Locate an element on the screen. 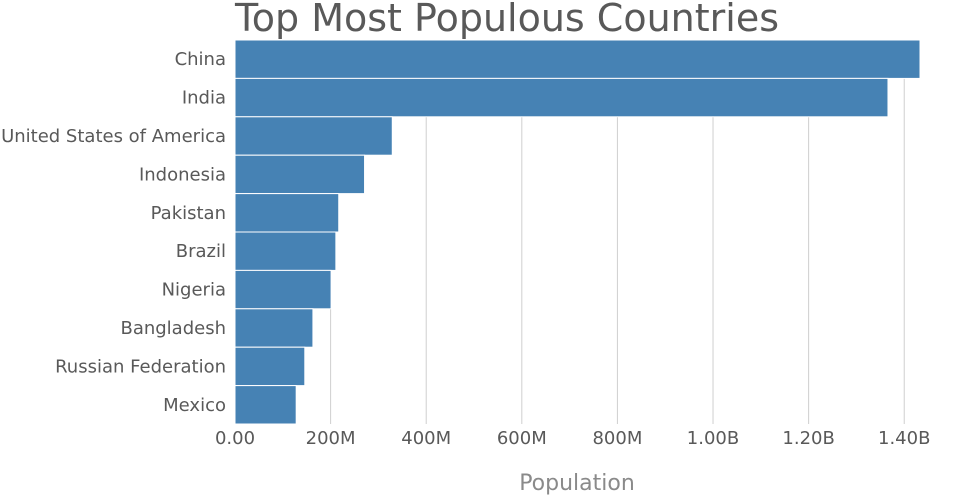 The image size is (960, 504). chart-title: Top Most Populous Countries is located at coordinates (506, 20).